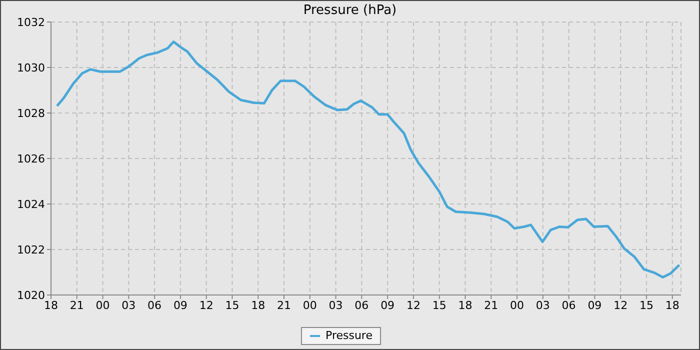  I want to click on y-tick-label: 1022, so click(31, 249).